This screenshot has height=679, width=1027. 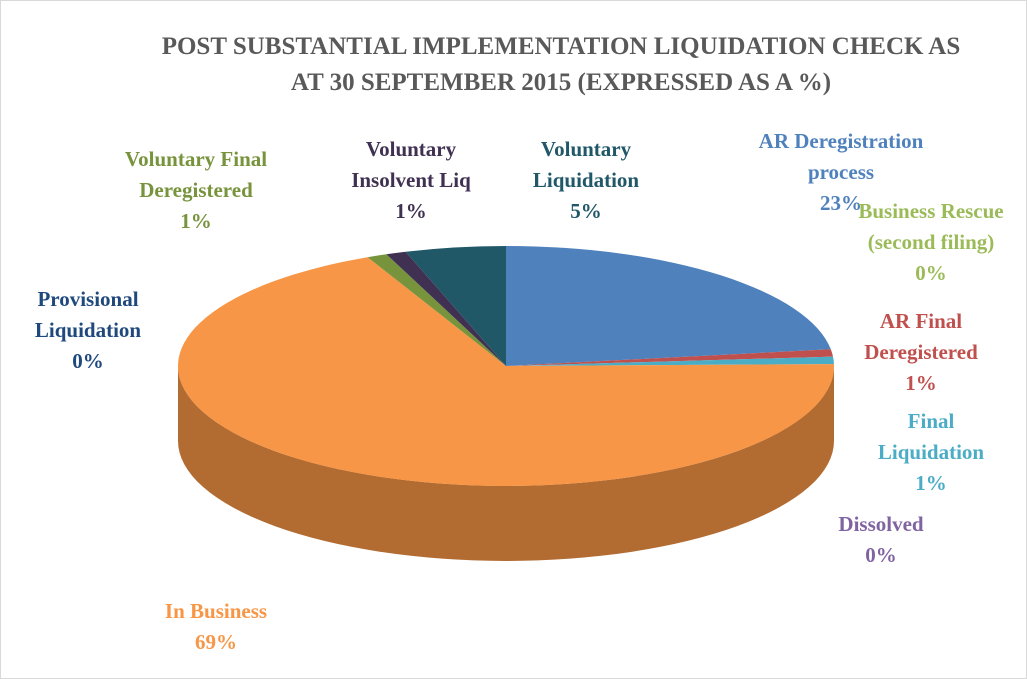 I want to click on data-label: Final Liquidation 1%, so click(x=931, y=452).